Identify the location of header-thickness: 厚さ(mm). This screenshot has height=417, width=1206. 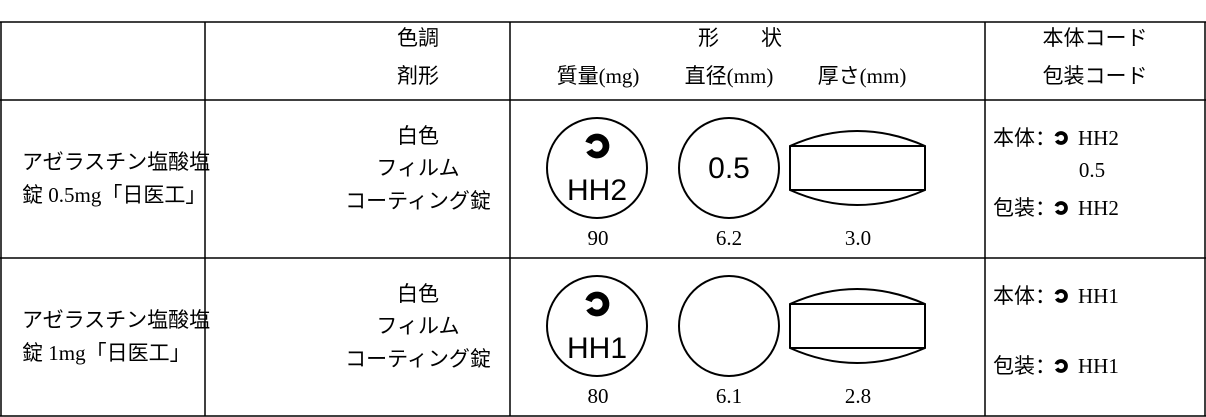
(862, 76).